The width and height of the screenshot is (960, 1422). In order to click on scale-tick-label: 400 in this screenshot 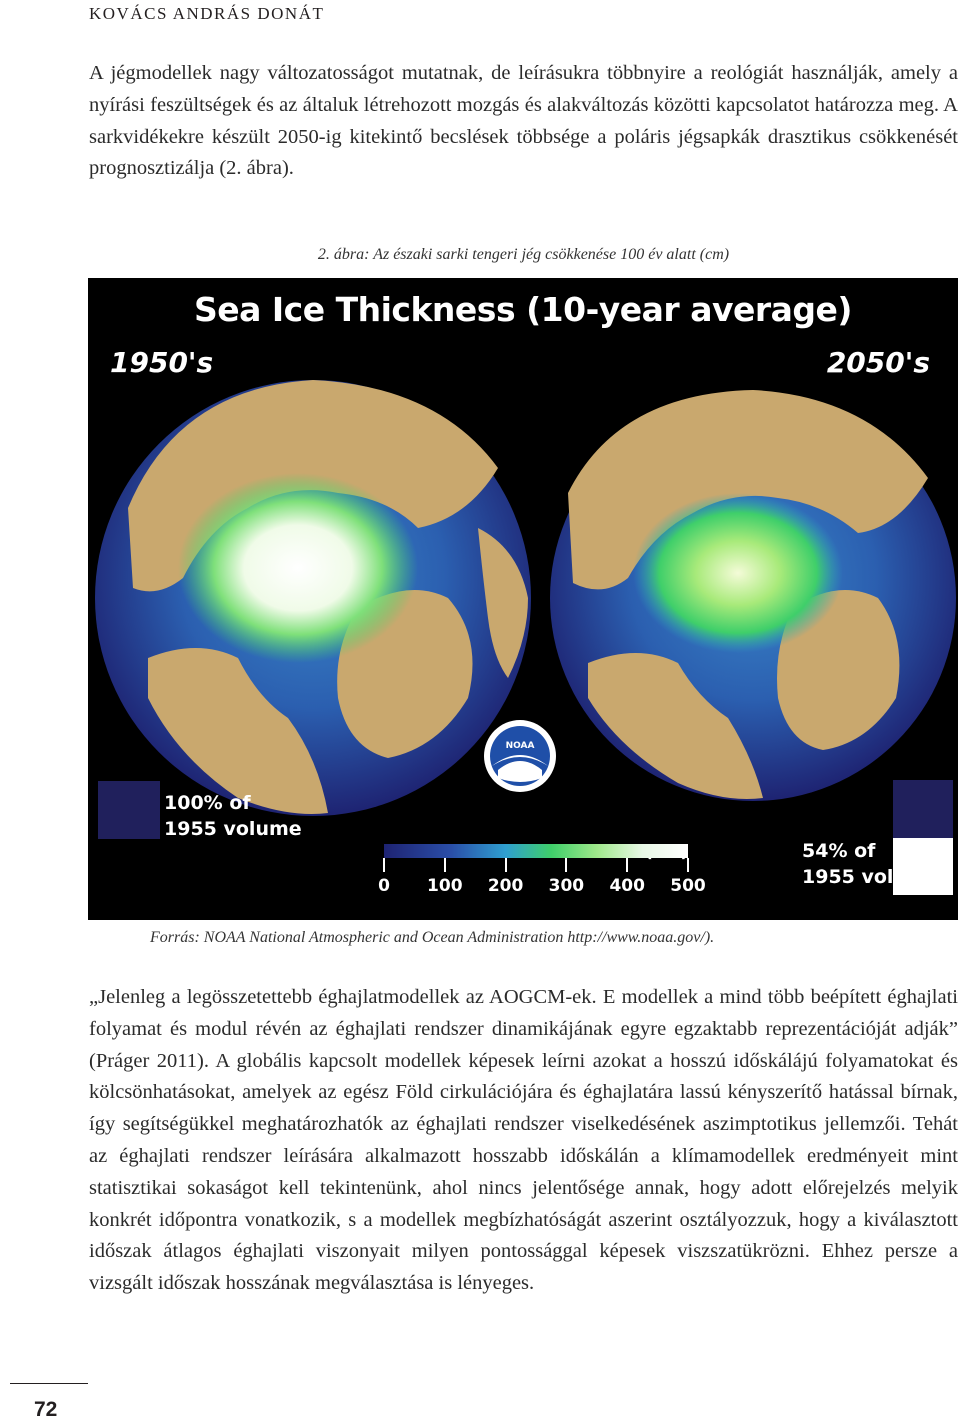, I will do `click(627, 886)`.